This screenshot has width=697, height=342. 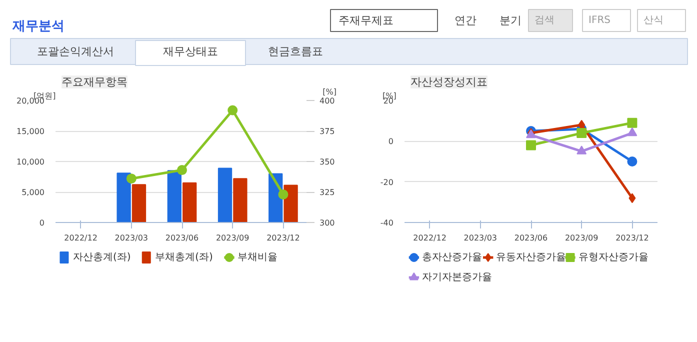 I want to click on y2-tick-label: 375, so click(x=327, y=131).